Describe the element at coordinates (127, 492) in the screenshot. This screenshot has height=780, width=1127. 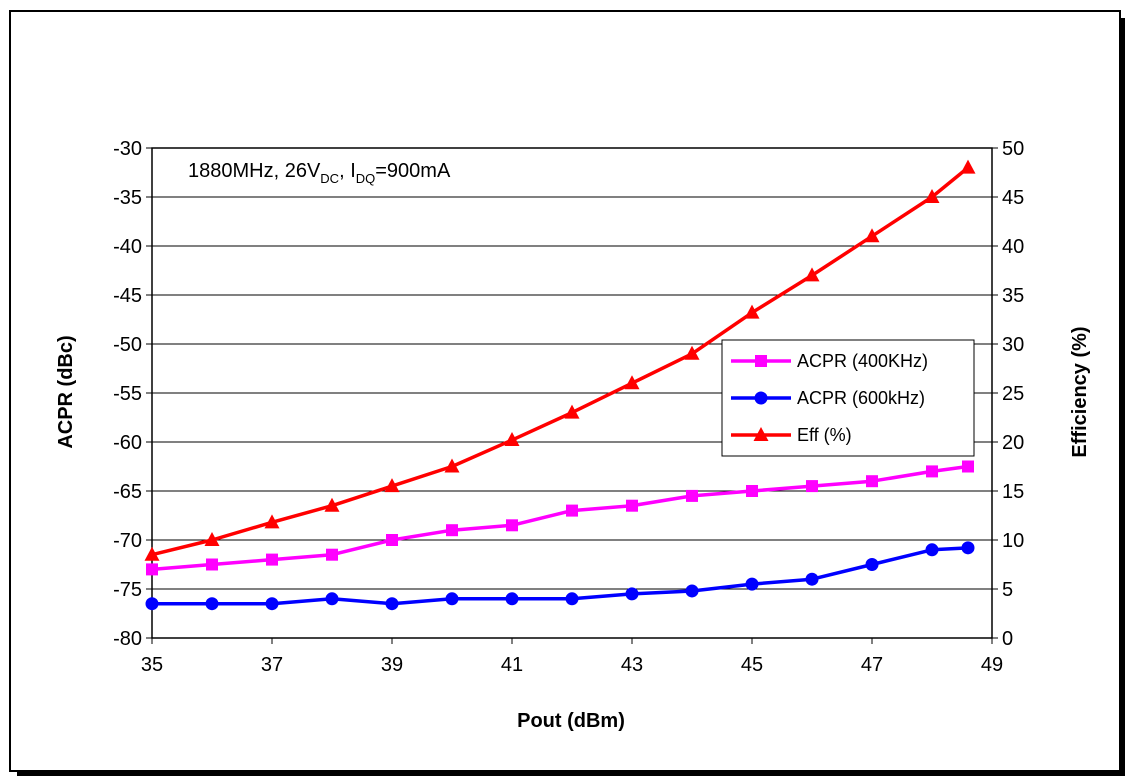
I see `y-left-tick-label: -65` at that location.